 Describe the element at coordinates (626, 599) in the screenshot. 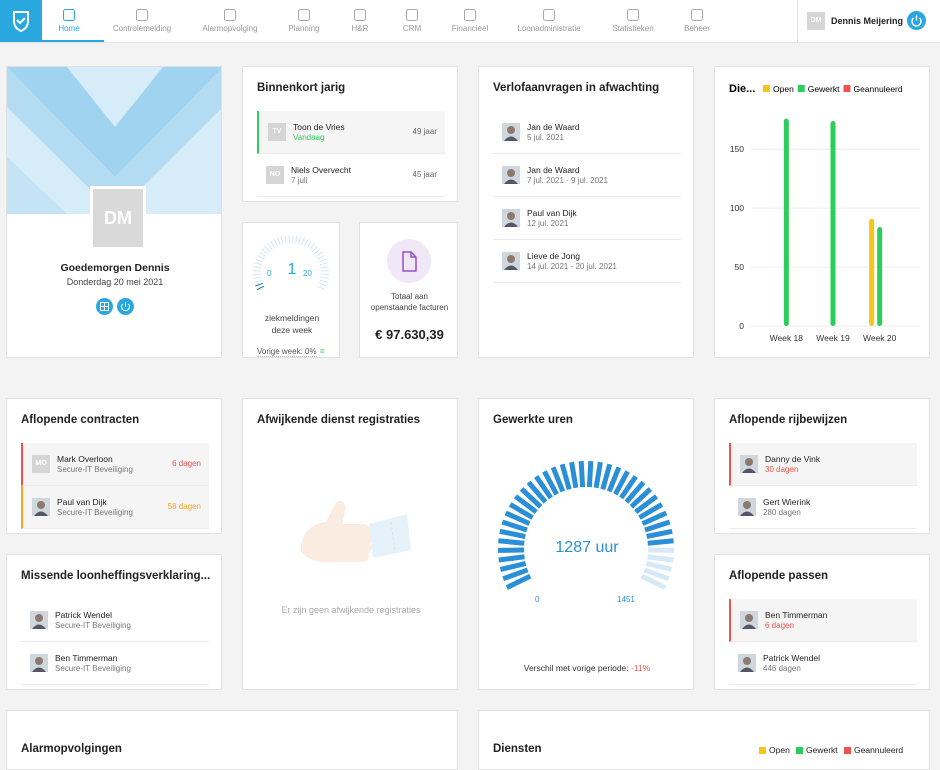

I see `gauge-max: 1451` at that location.